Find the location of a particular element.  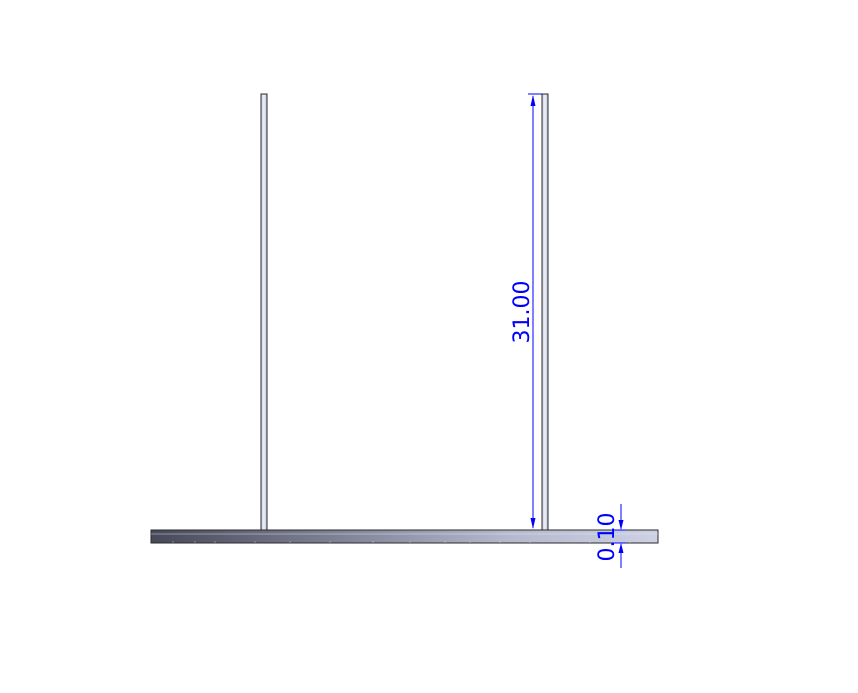

thickness-arrow-bottom is located at coordinates (621, 548).